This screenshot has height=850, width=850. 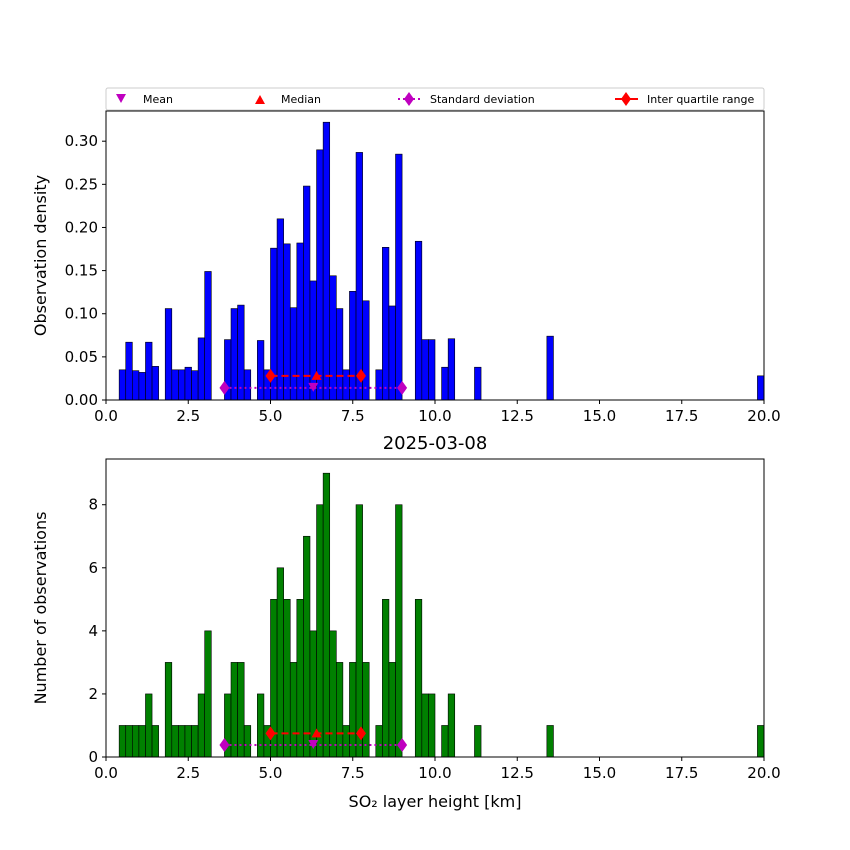 I want to click on density-x-tick-label: 20.0, so click(x=763, y=416).